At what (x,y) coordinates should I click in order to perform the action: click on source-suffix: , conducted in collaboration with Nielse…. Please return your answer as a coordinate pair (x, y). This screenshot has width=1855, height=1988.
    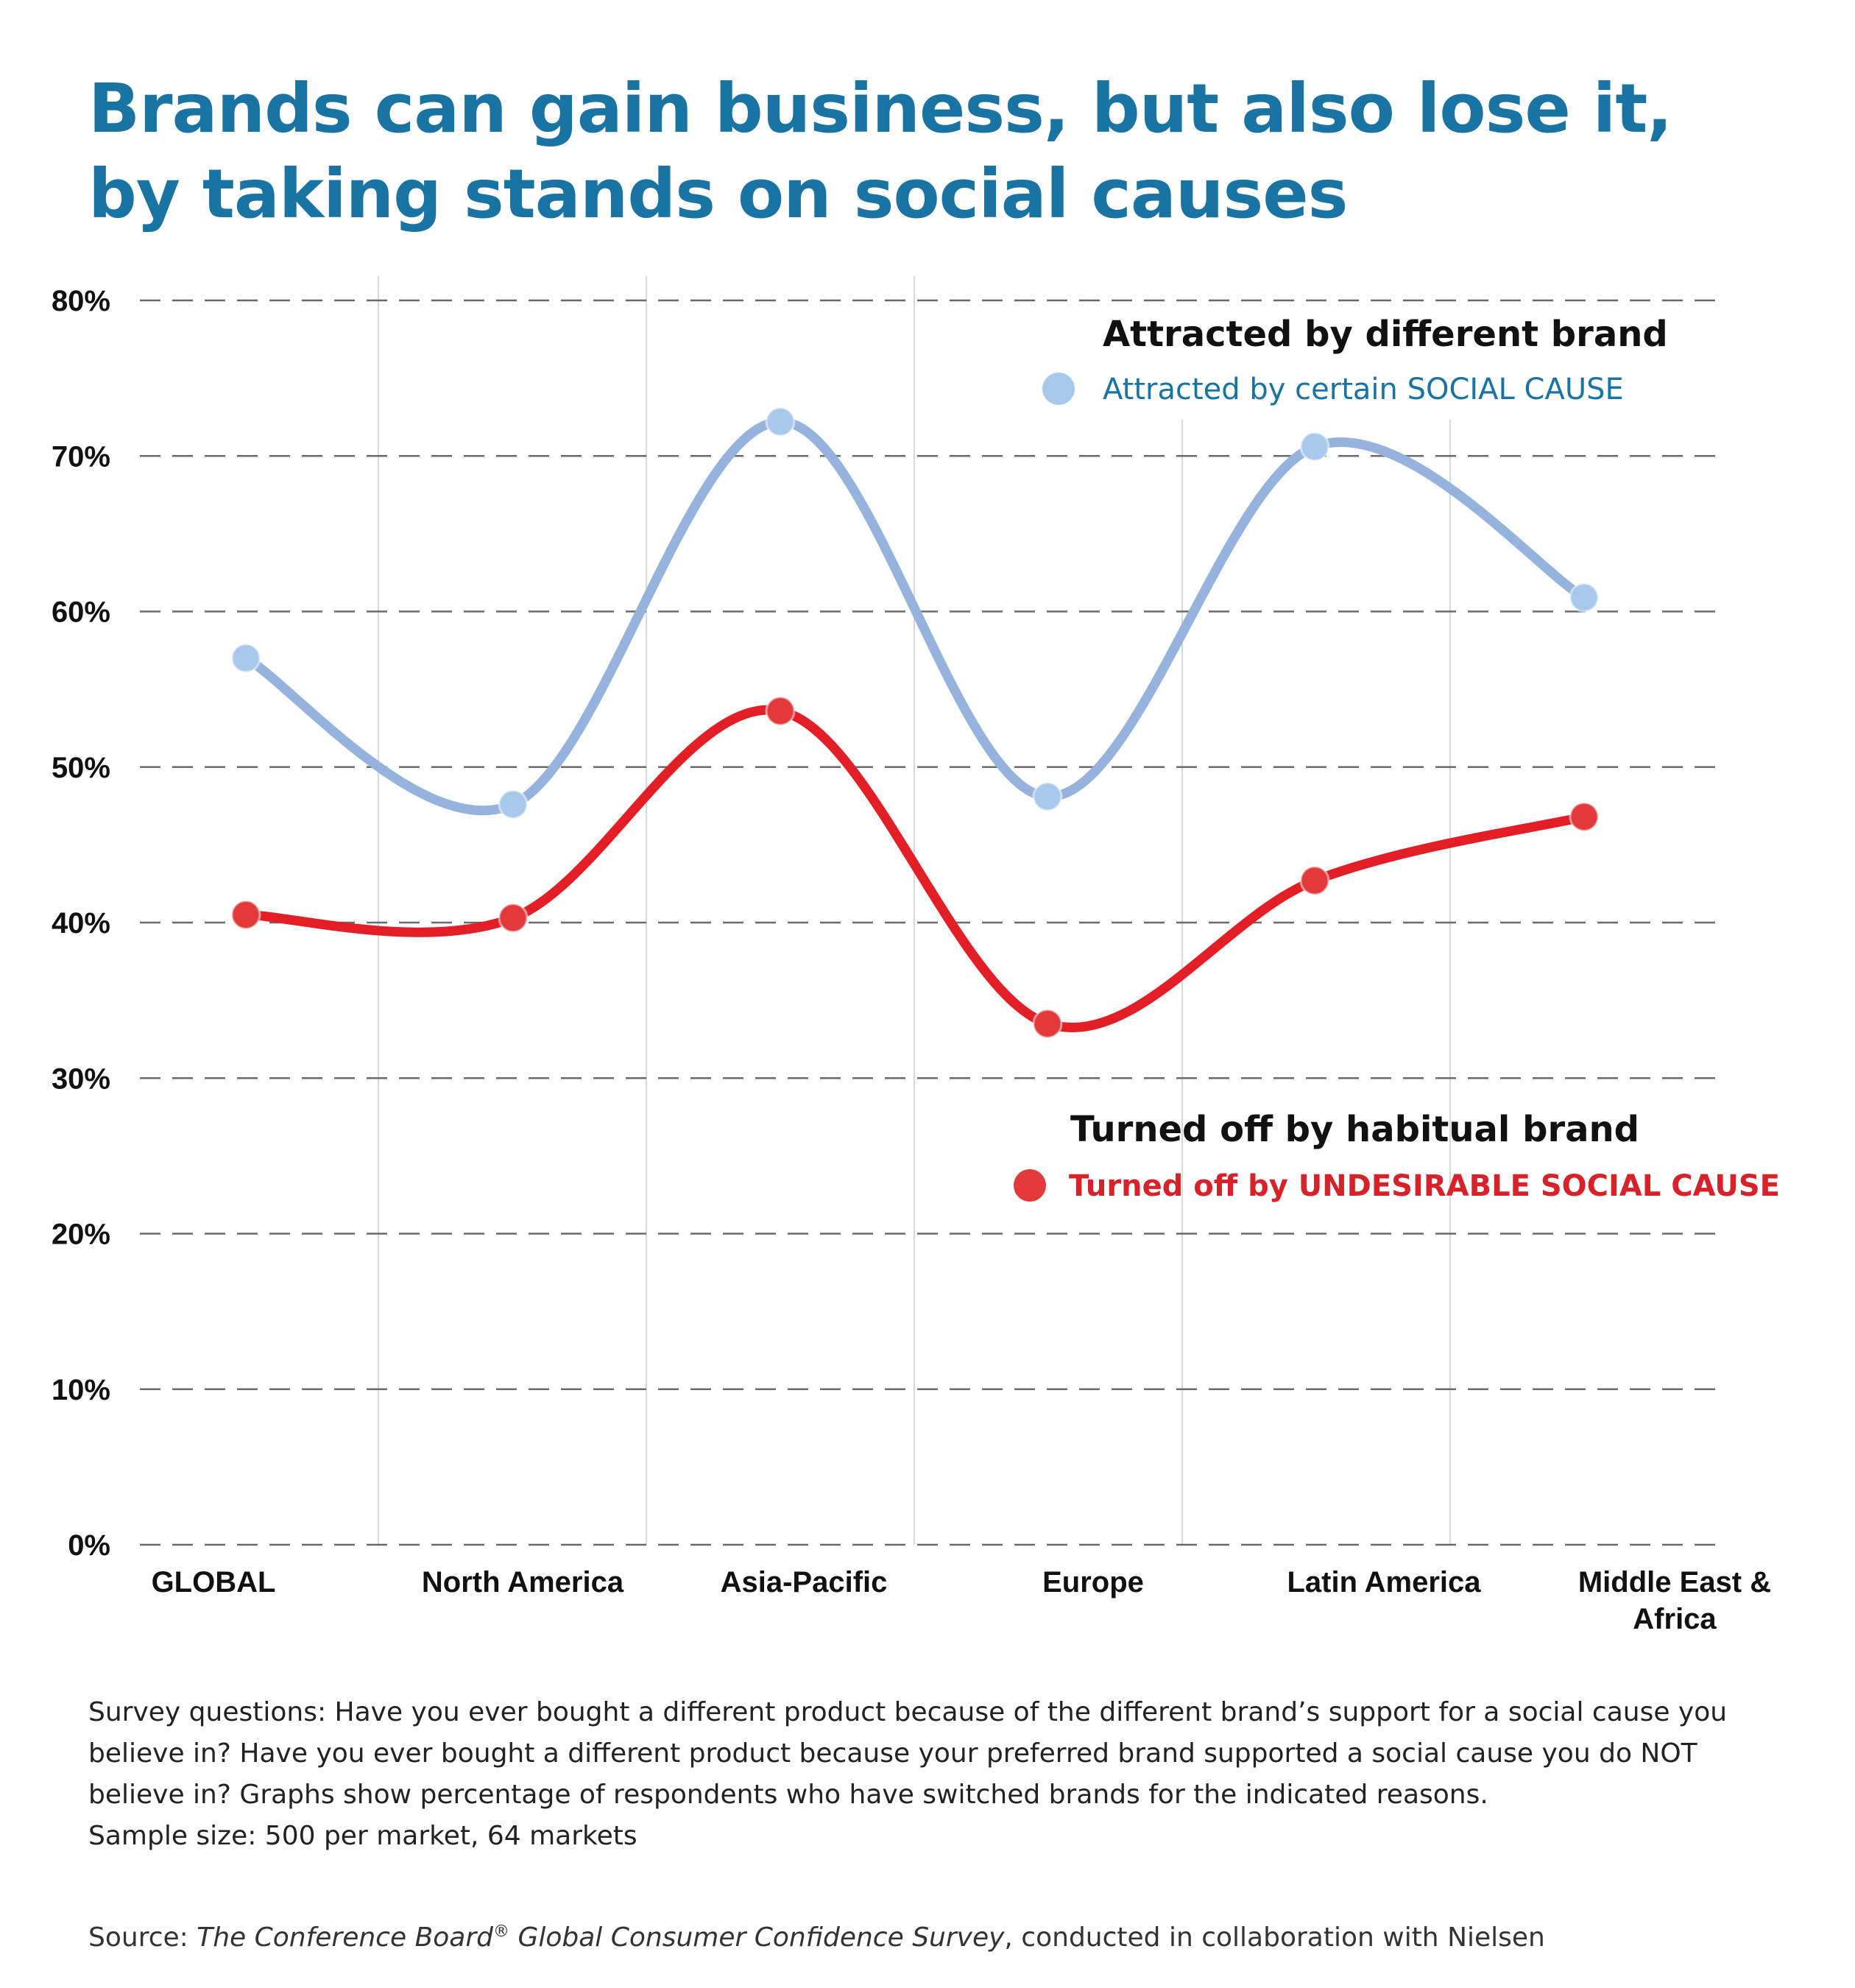
    Looking at the image, I should click on (1274, 1937).